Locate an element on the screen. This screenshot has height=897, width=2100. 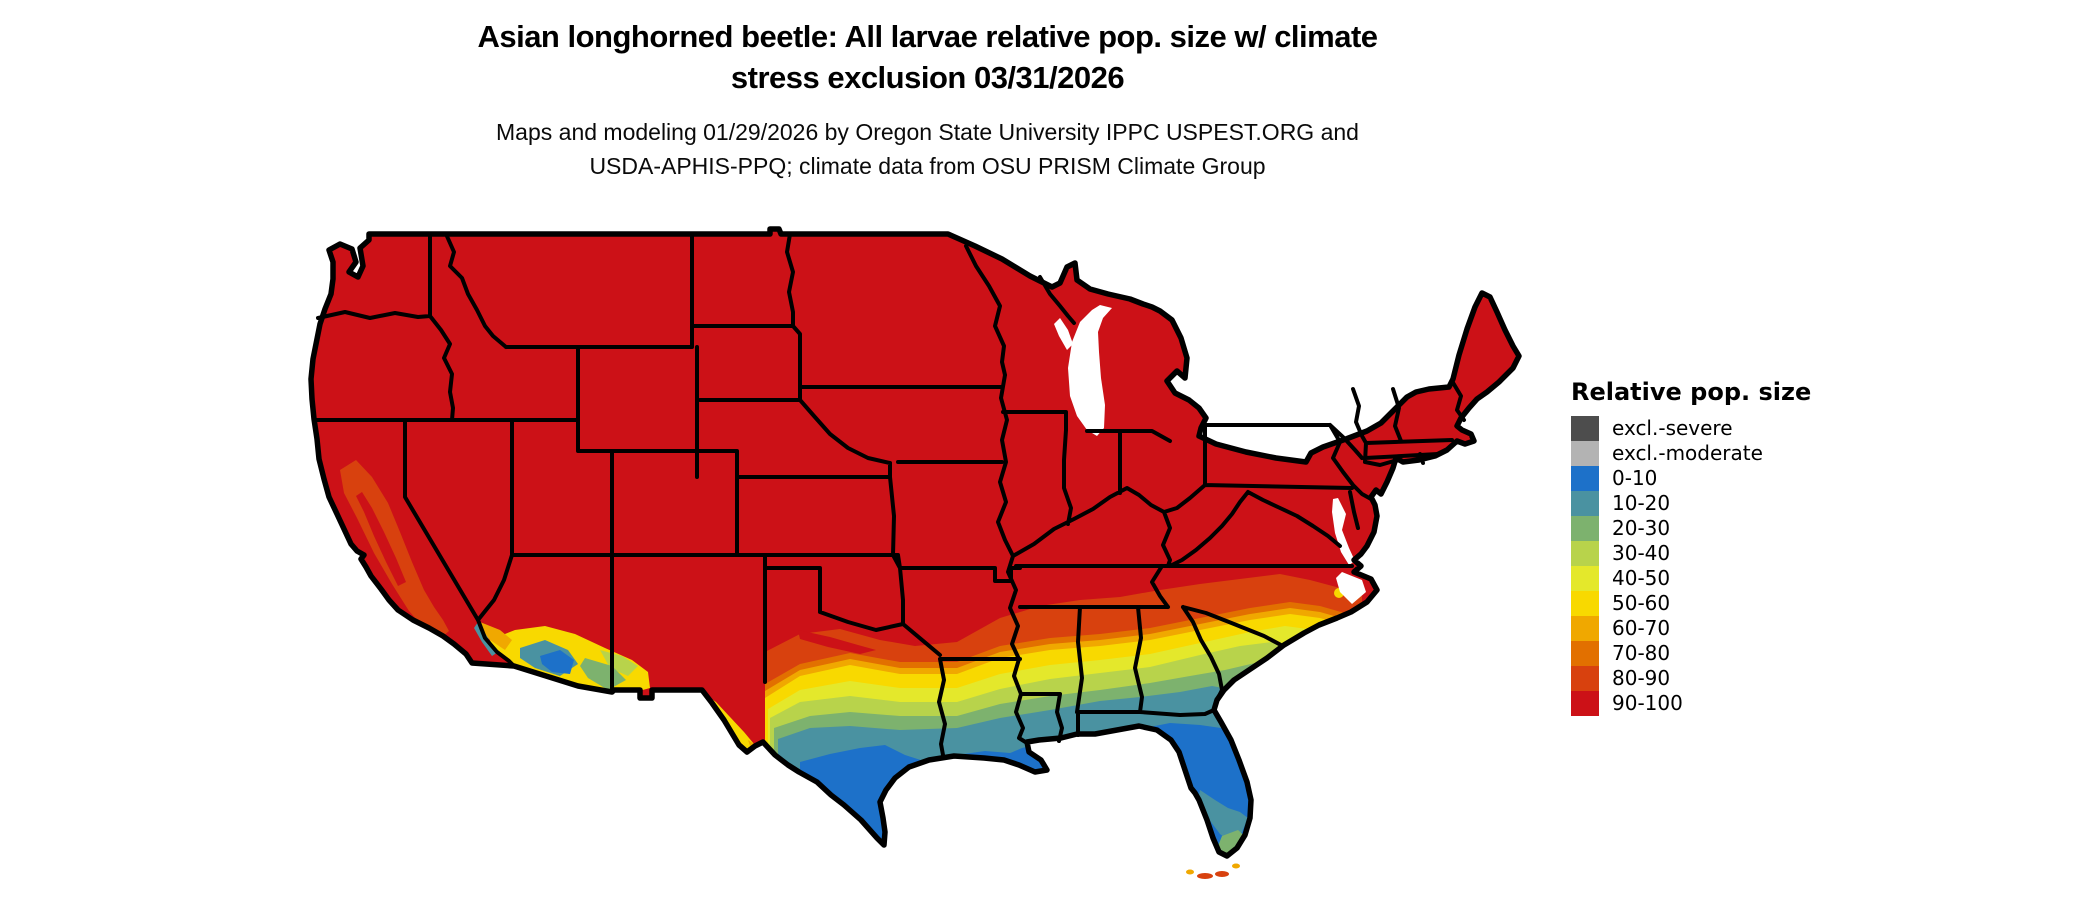
legend-item-label: 40-50 is located at coordinates (1641, 578).